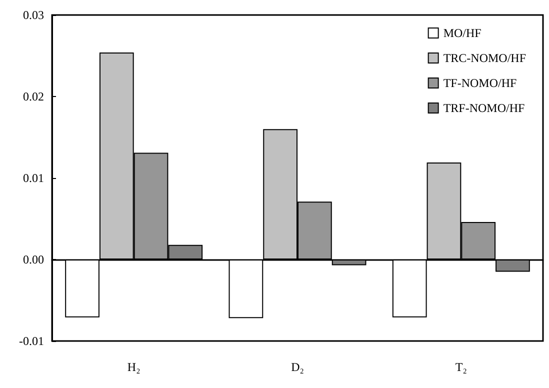 The width and height of the screenshot is (549, 388). I want to click on y-tick-label: 0.00, so click(33, 259).